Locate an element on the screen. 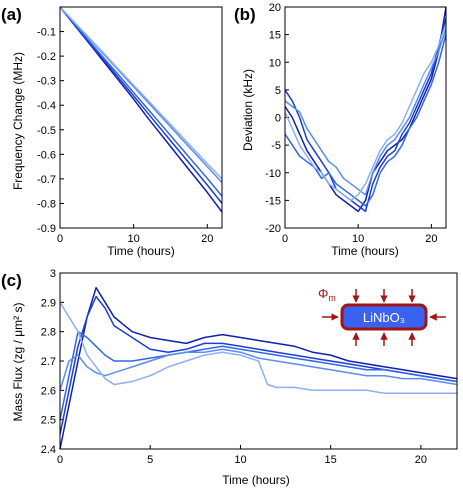 The height and width of the screenshot is (490, 463). y-tick-label: 3 is located at coordinates (53, 274).